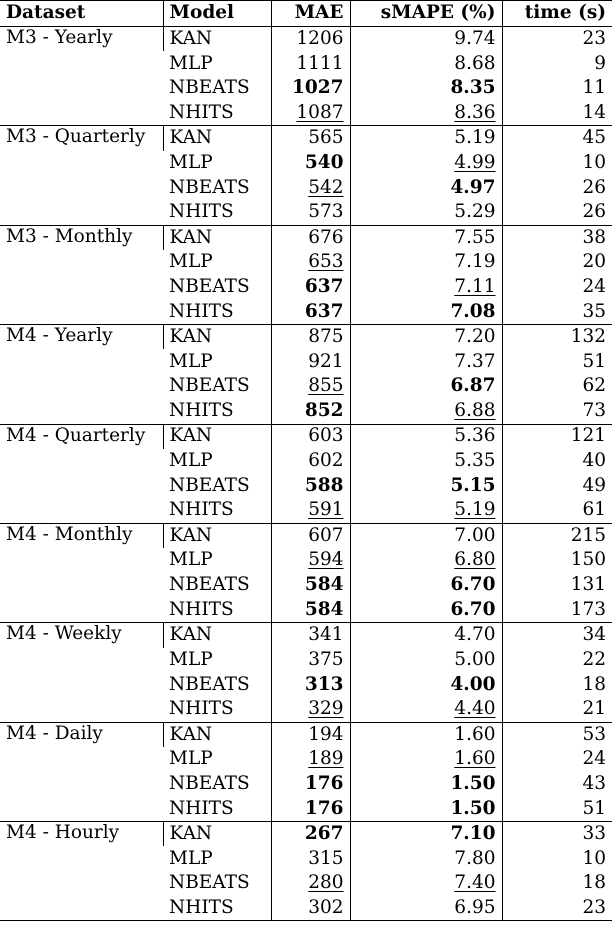 This screenshot has width=612, height=928. I want to click on mae-value: 540, so click(324, 162).